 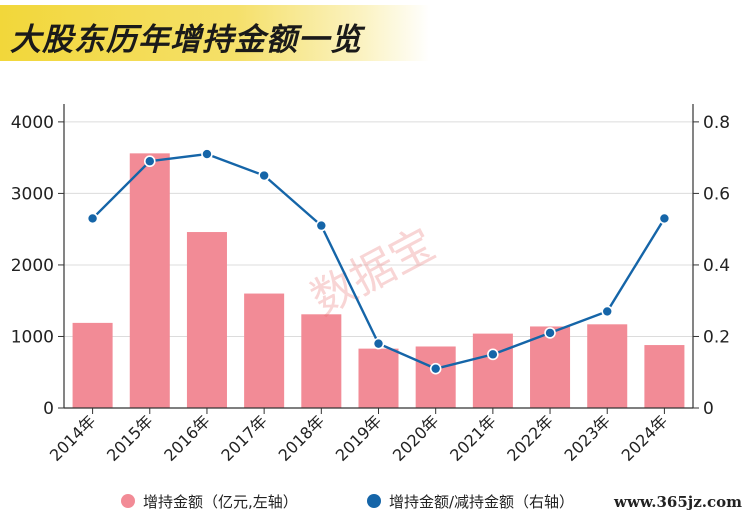 I want to click on x-tick-label: 2018年, so click(x=302, y=438).